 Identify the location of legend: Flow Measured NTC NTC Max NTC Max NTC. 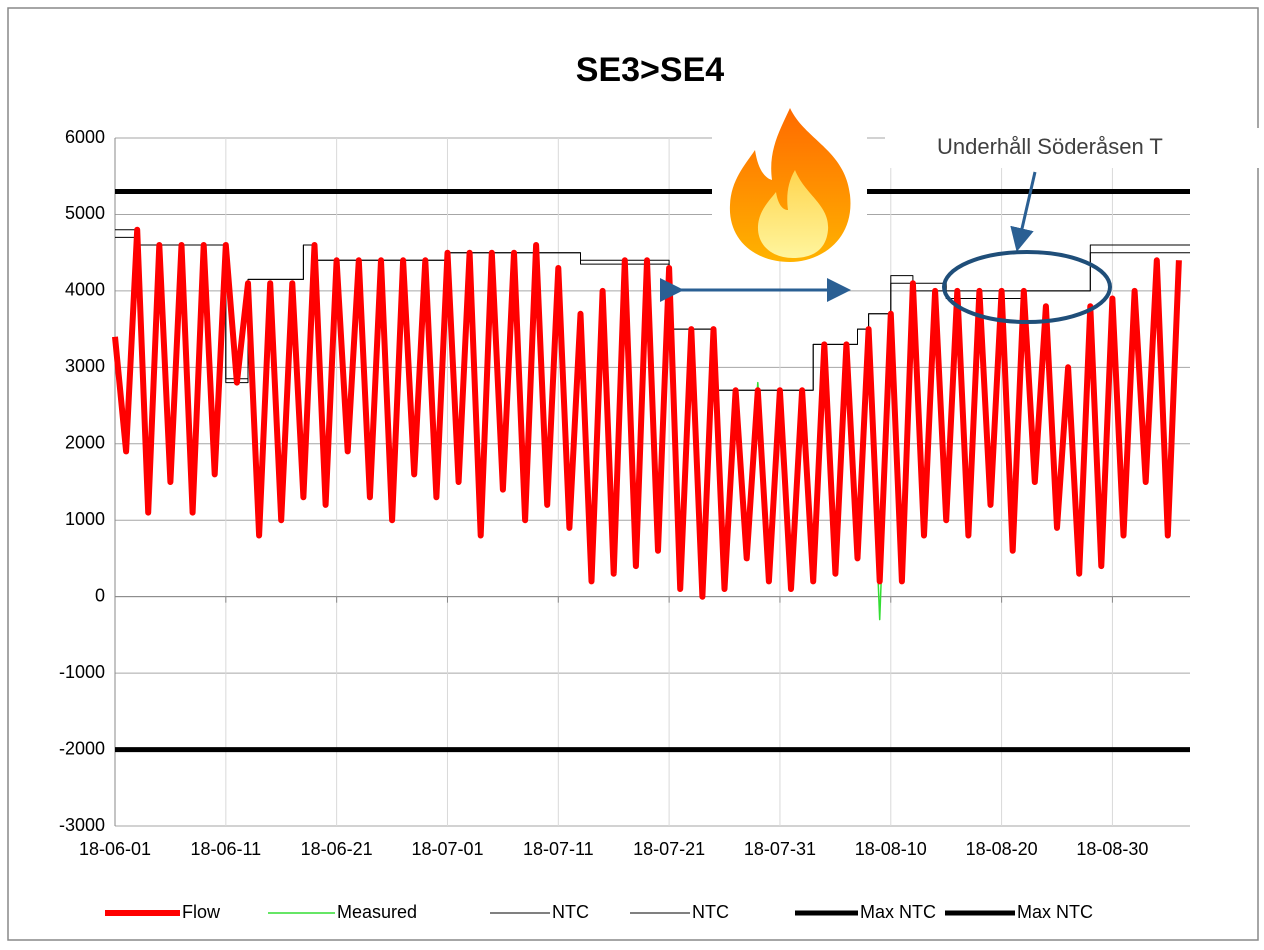
(599, 912).